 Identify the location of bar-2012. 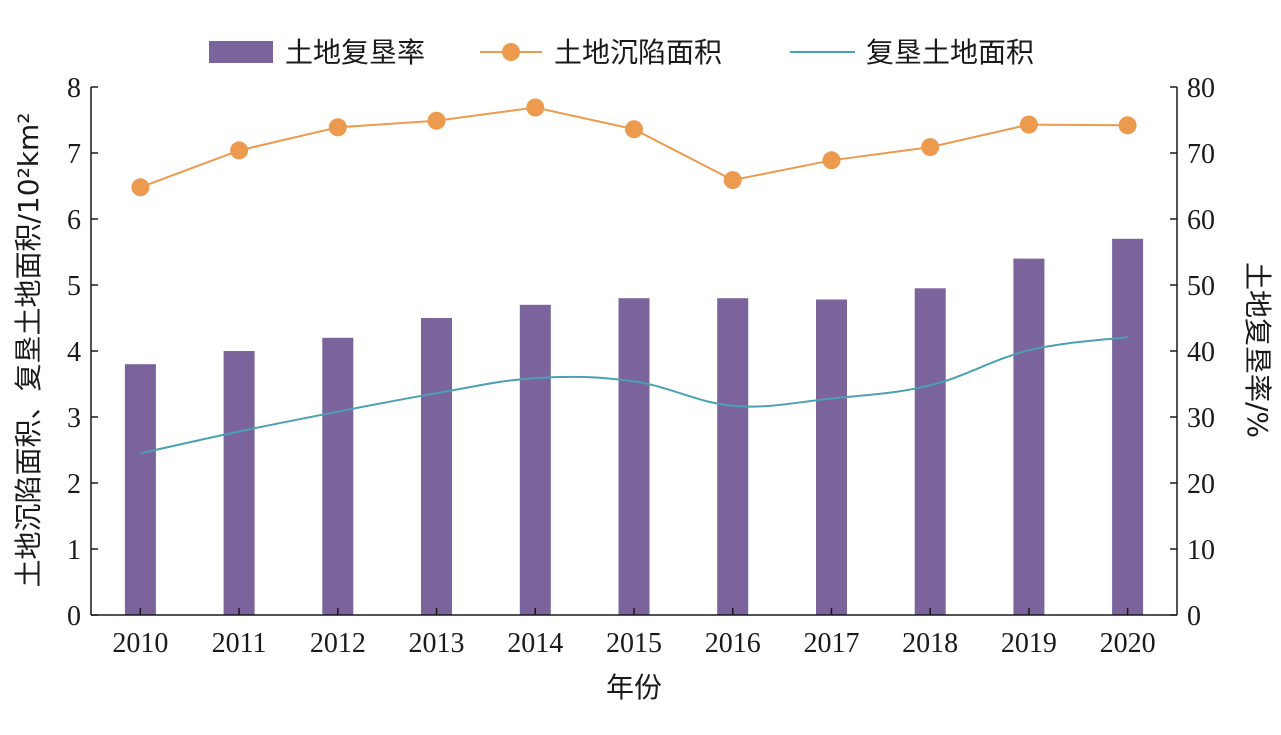
(338, 476).